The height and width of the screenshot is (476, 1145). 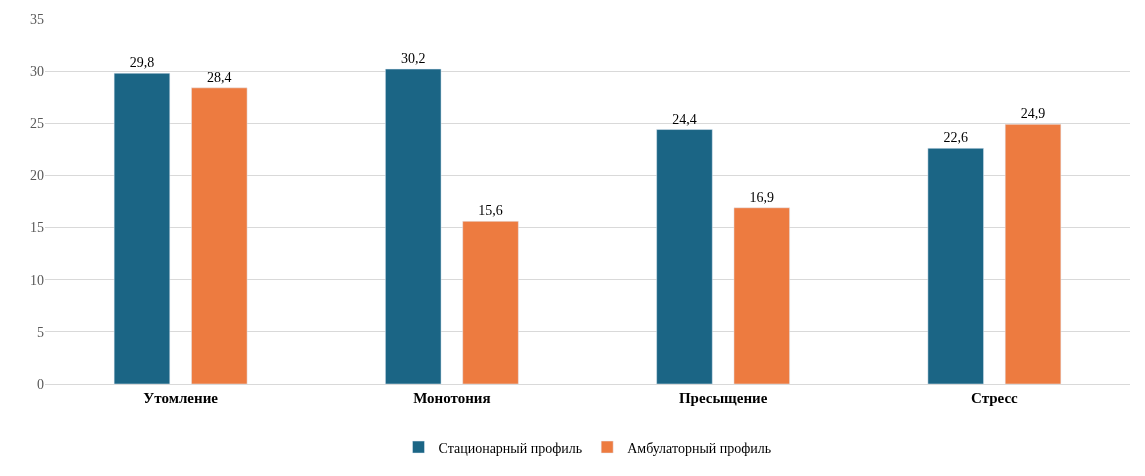 What do you see at coordinates (1033, 114) in the screenshot?
I see `data-label: 24,9` at bounding box center [1033, 114].